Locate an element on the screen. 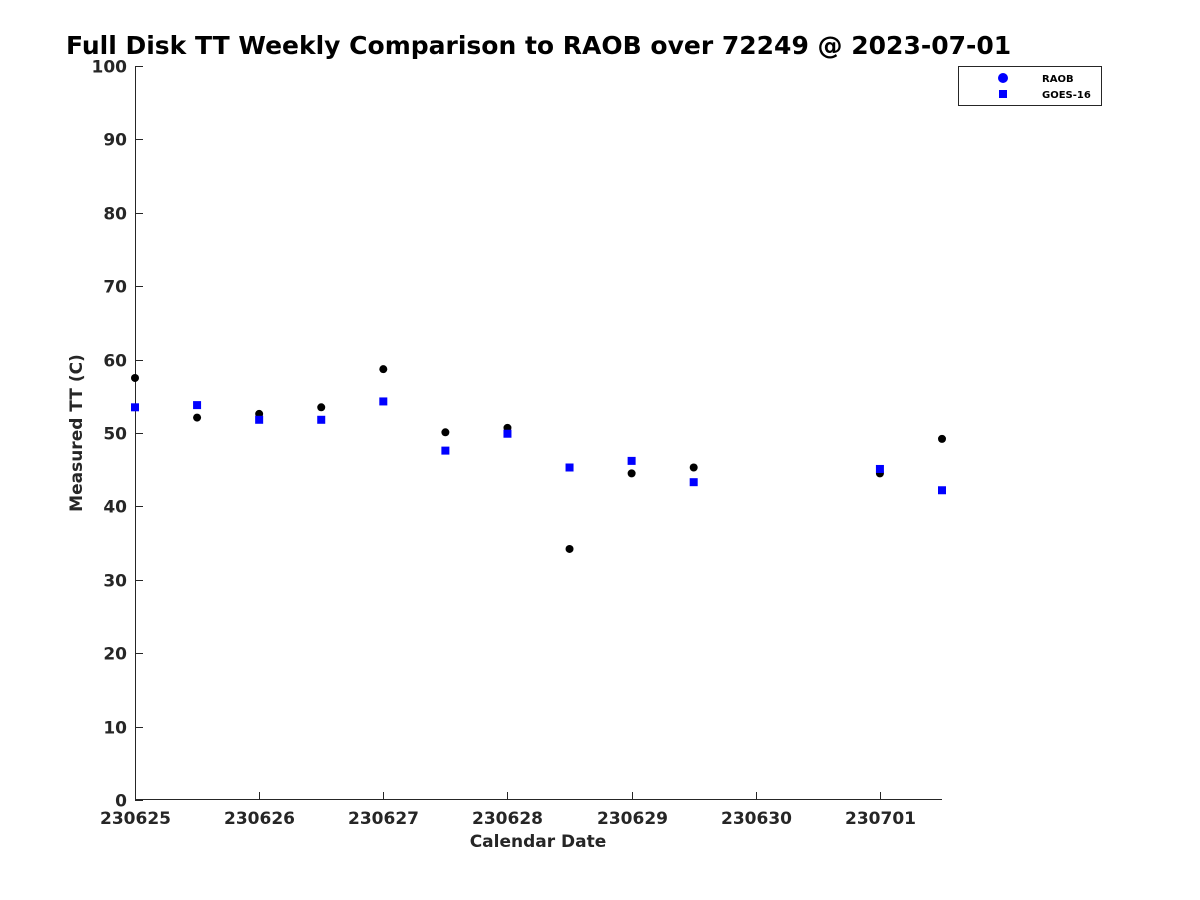 The width and height of the screenshot is (1200, 900). series-raob is located at coordinates (538, 459).